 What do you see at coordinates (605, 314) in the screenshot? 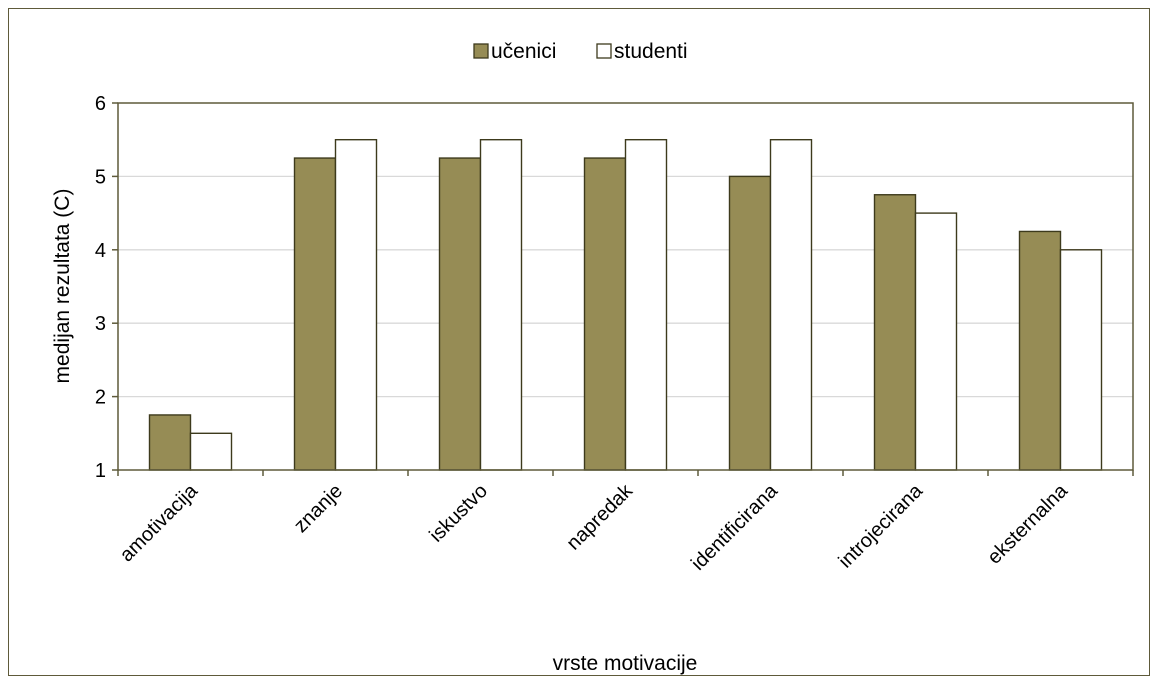
I see `bar-ucenici-napredak` at bounding box center [605, 314].